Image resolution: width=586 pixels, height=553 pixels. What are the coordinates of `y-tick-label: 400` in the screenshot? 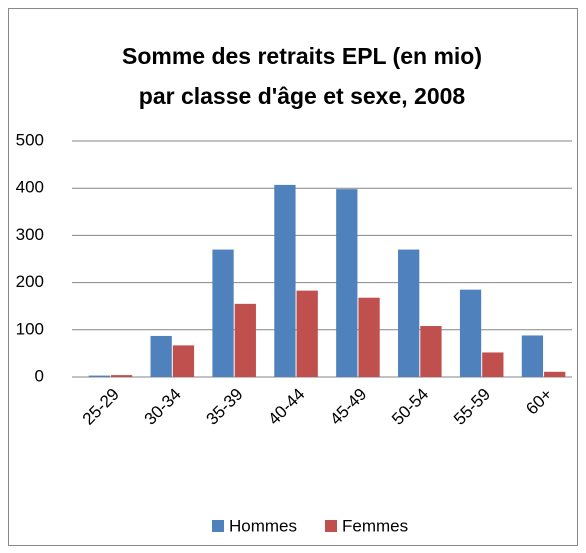 It's located at (30, 187).